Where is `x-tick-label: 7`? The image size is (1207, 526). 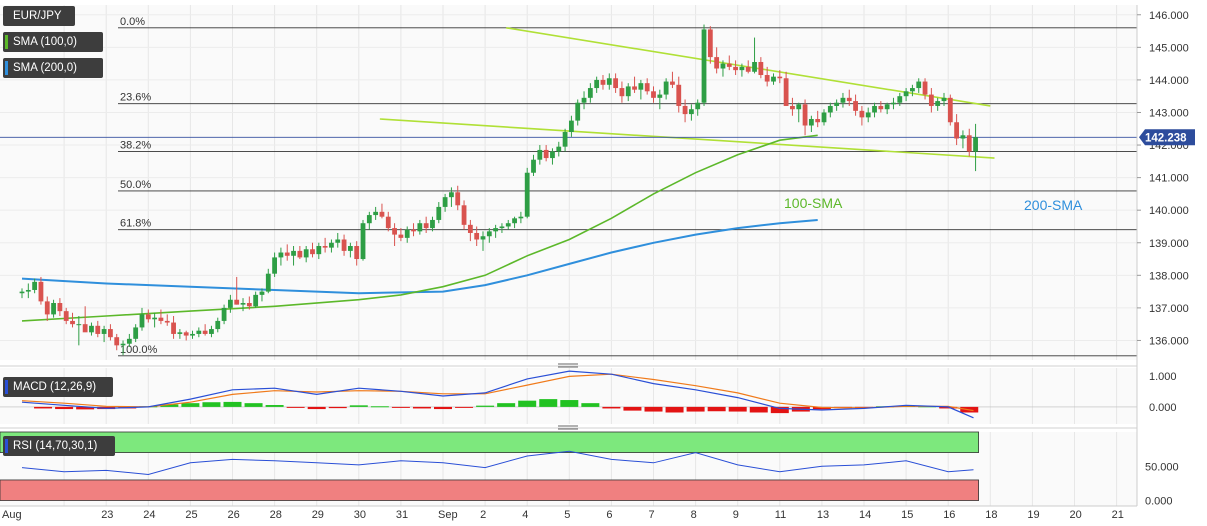
x-tick-label: 7 is located at coordinates (652, 515).